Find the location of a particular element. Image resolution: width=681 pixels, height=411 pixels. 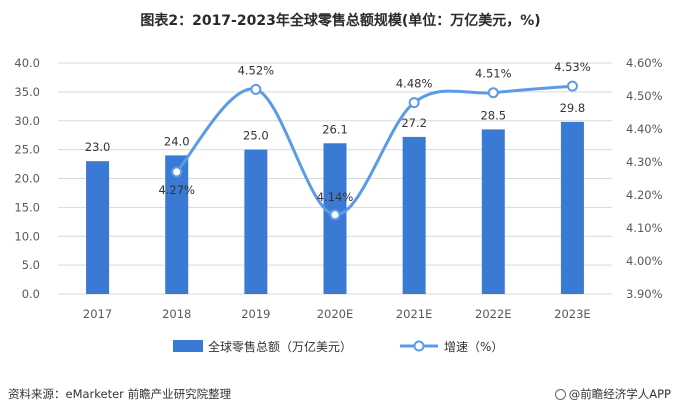

bar-value-label: 28.5 is located at coordinates (493, 115).